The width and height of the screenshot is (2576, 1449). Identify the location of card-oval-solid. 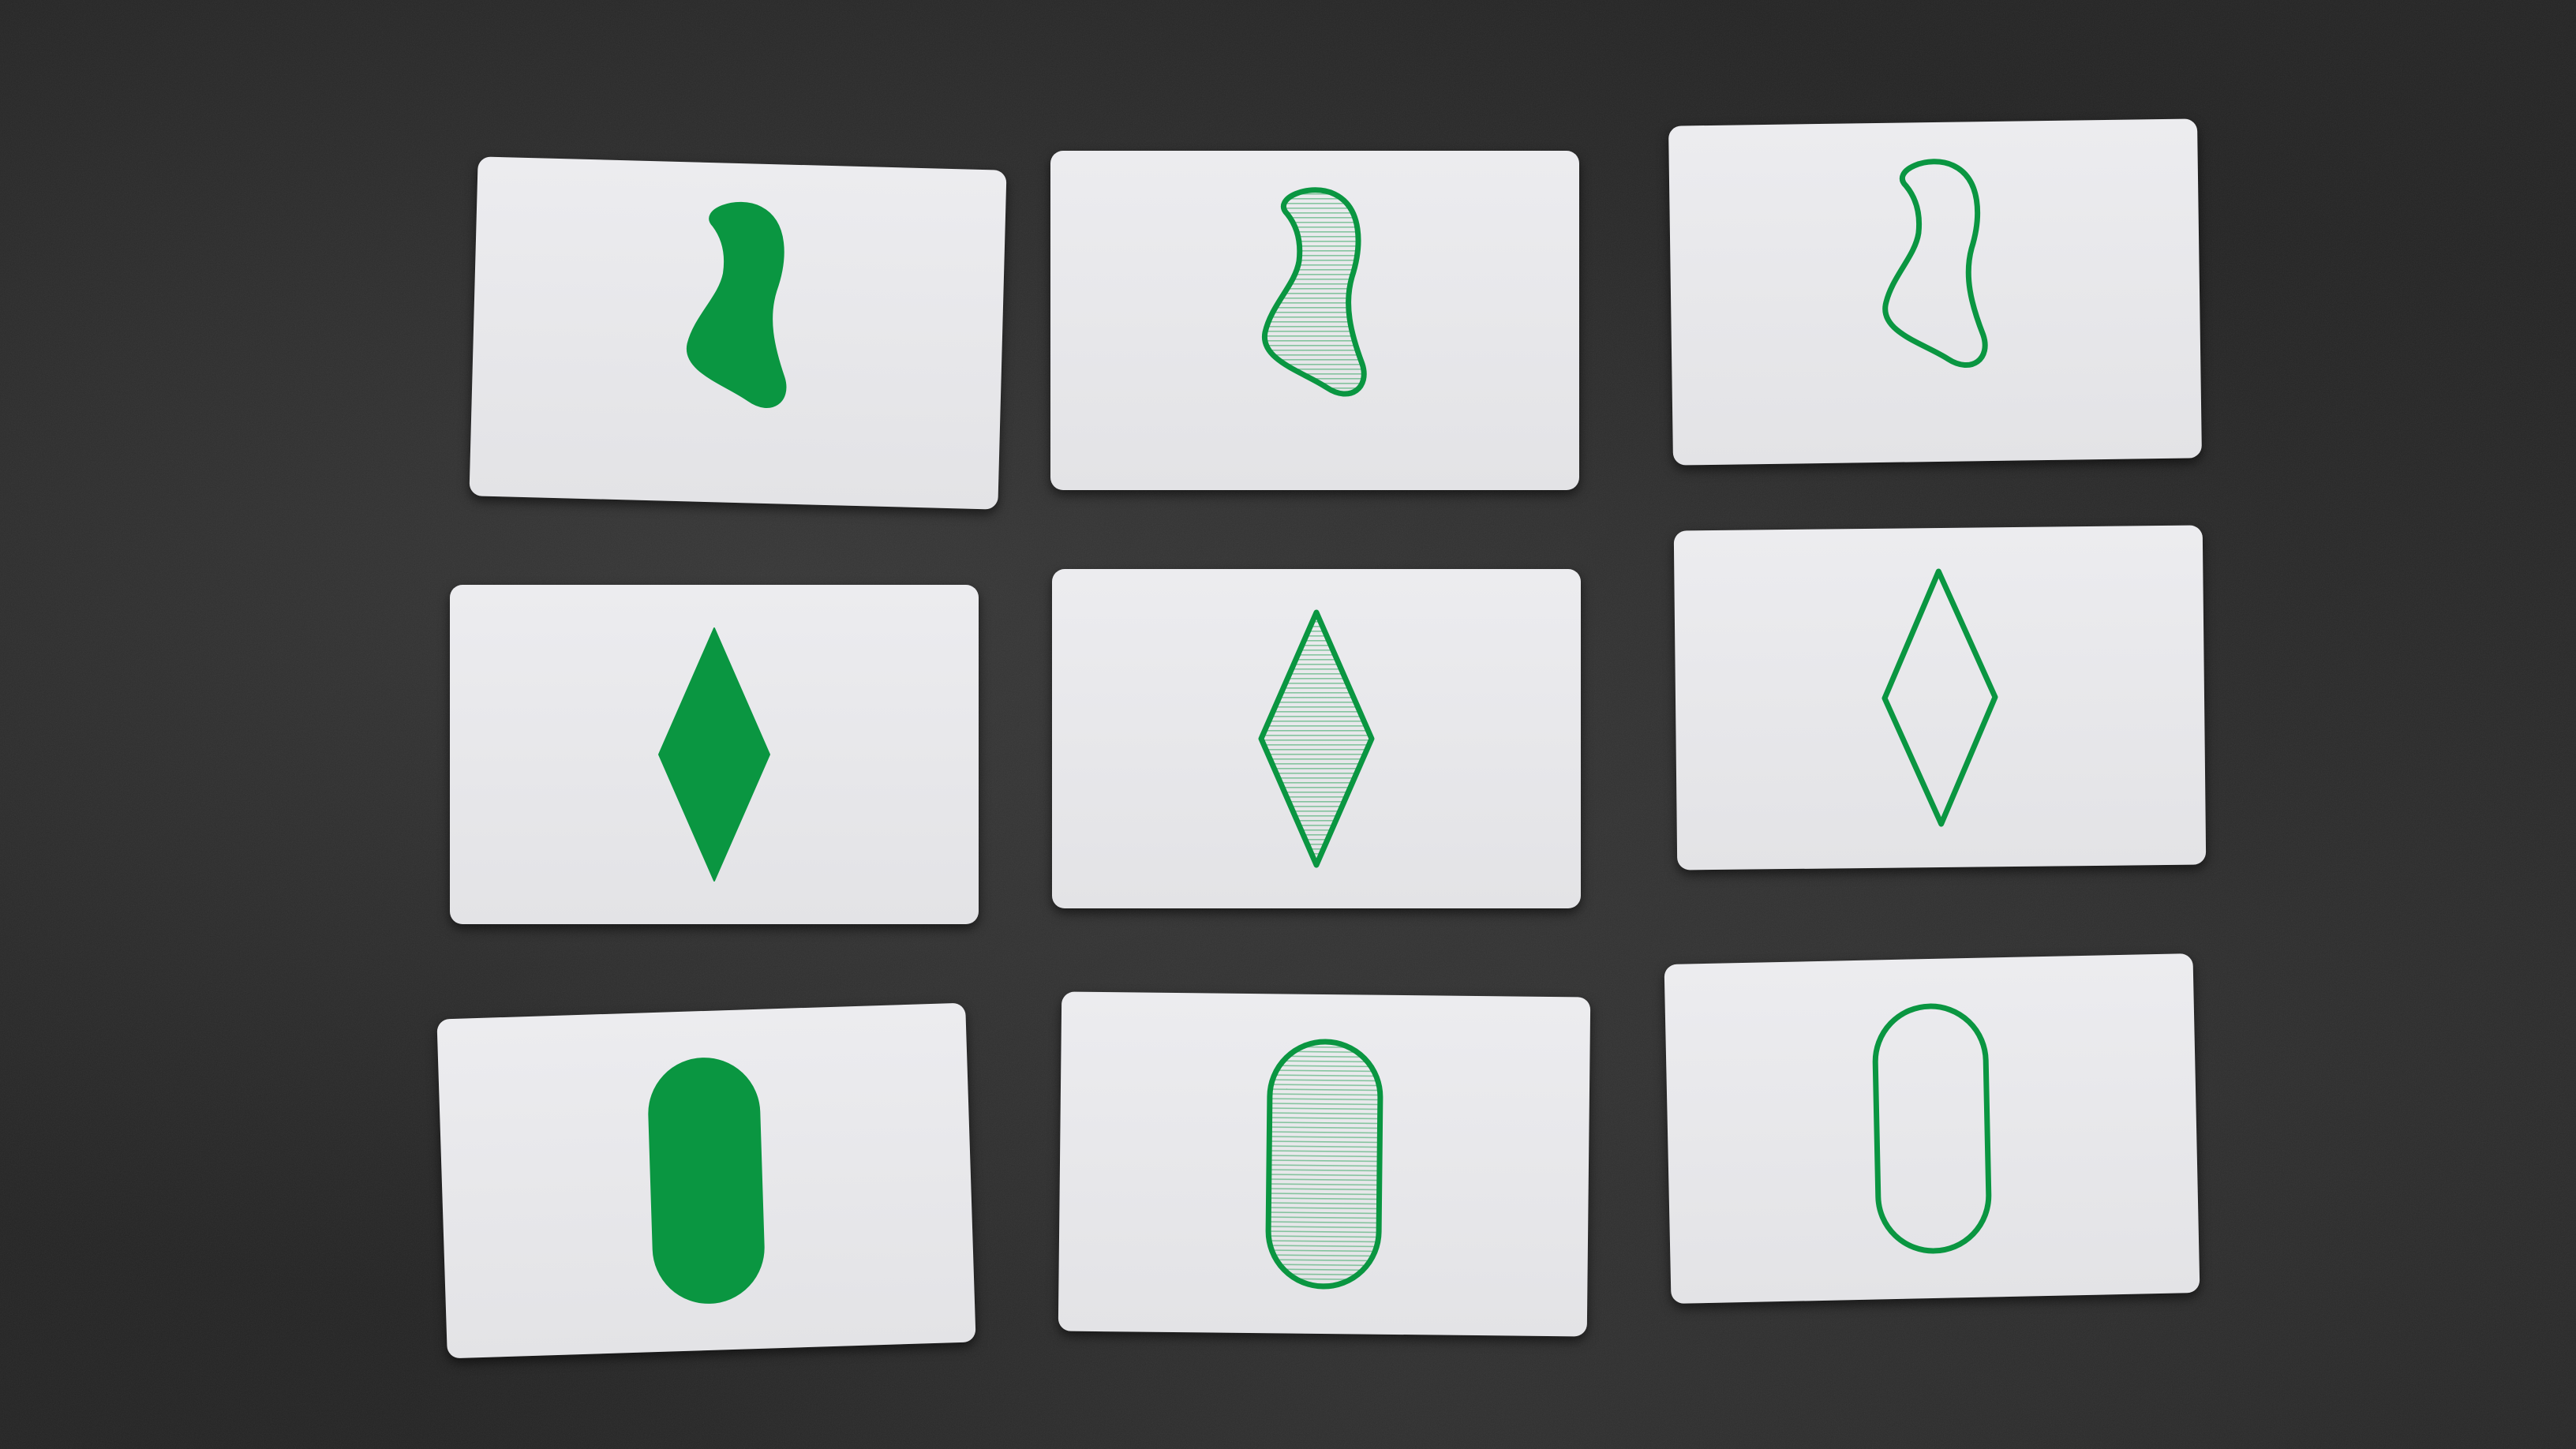
(706, 1180).